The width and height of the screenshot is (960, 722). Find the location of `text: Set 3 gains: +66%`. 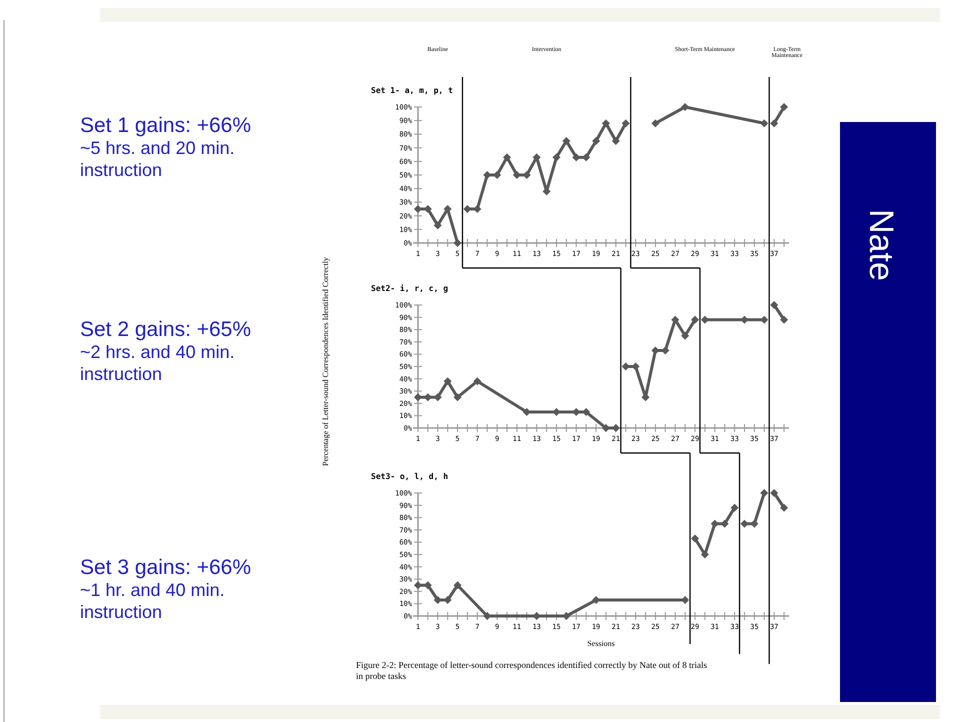

text: Set 3 gains: +66% is located at coordinates (166, 567).